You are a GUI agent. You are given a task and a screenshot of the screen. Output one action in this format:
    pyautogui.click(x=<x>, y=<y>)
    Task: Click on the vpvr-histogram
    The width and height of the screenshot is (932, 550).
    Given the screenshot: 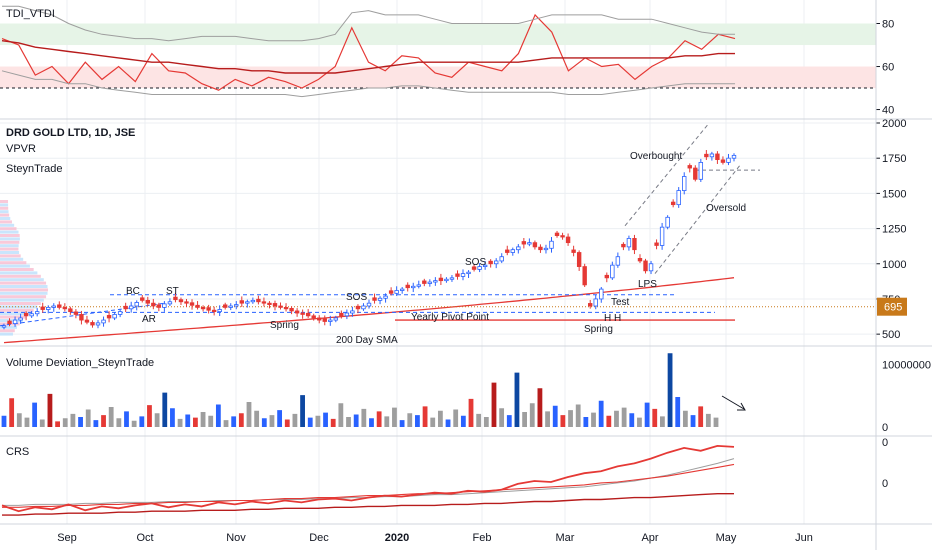 What is the action you would take?
    pyautogui.click(x=24, y=268)
    